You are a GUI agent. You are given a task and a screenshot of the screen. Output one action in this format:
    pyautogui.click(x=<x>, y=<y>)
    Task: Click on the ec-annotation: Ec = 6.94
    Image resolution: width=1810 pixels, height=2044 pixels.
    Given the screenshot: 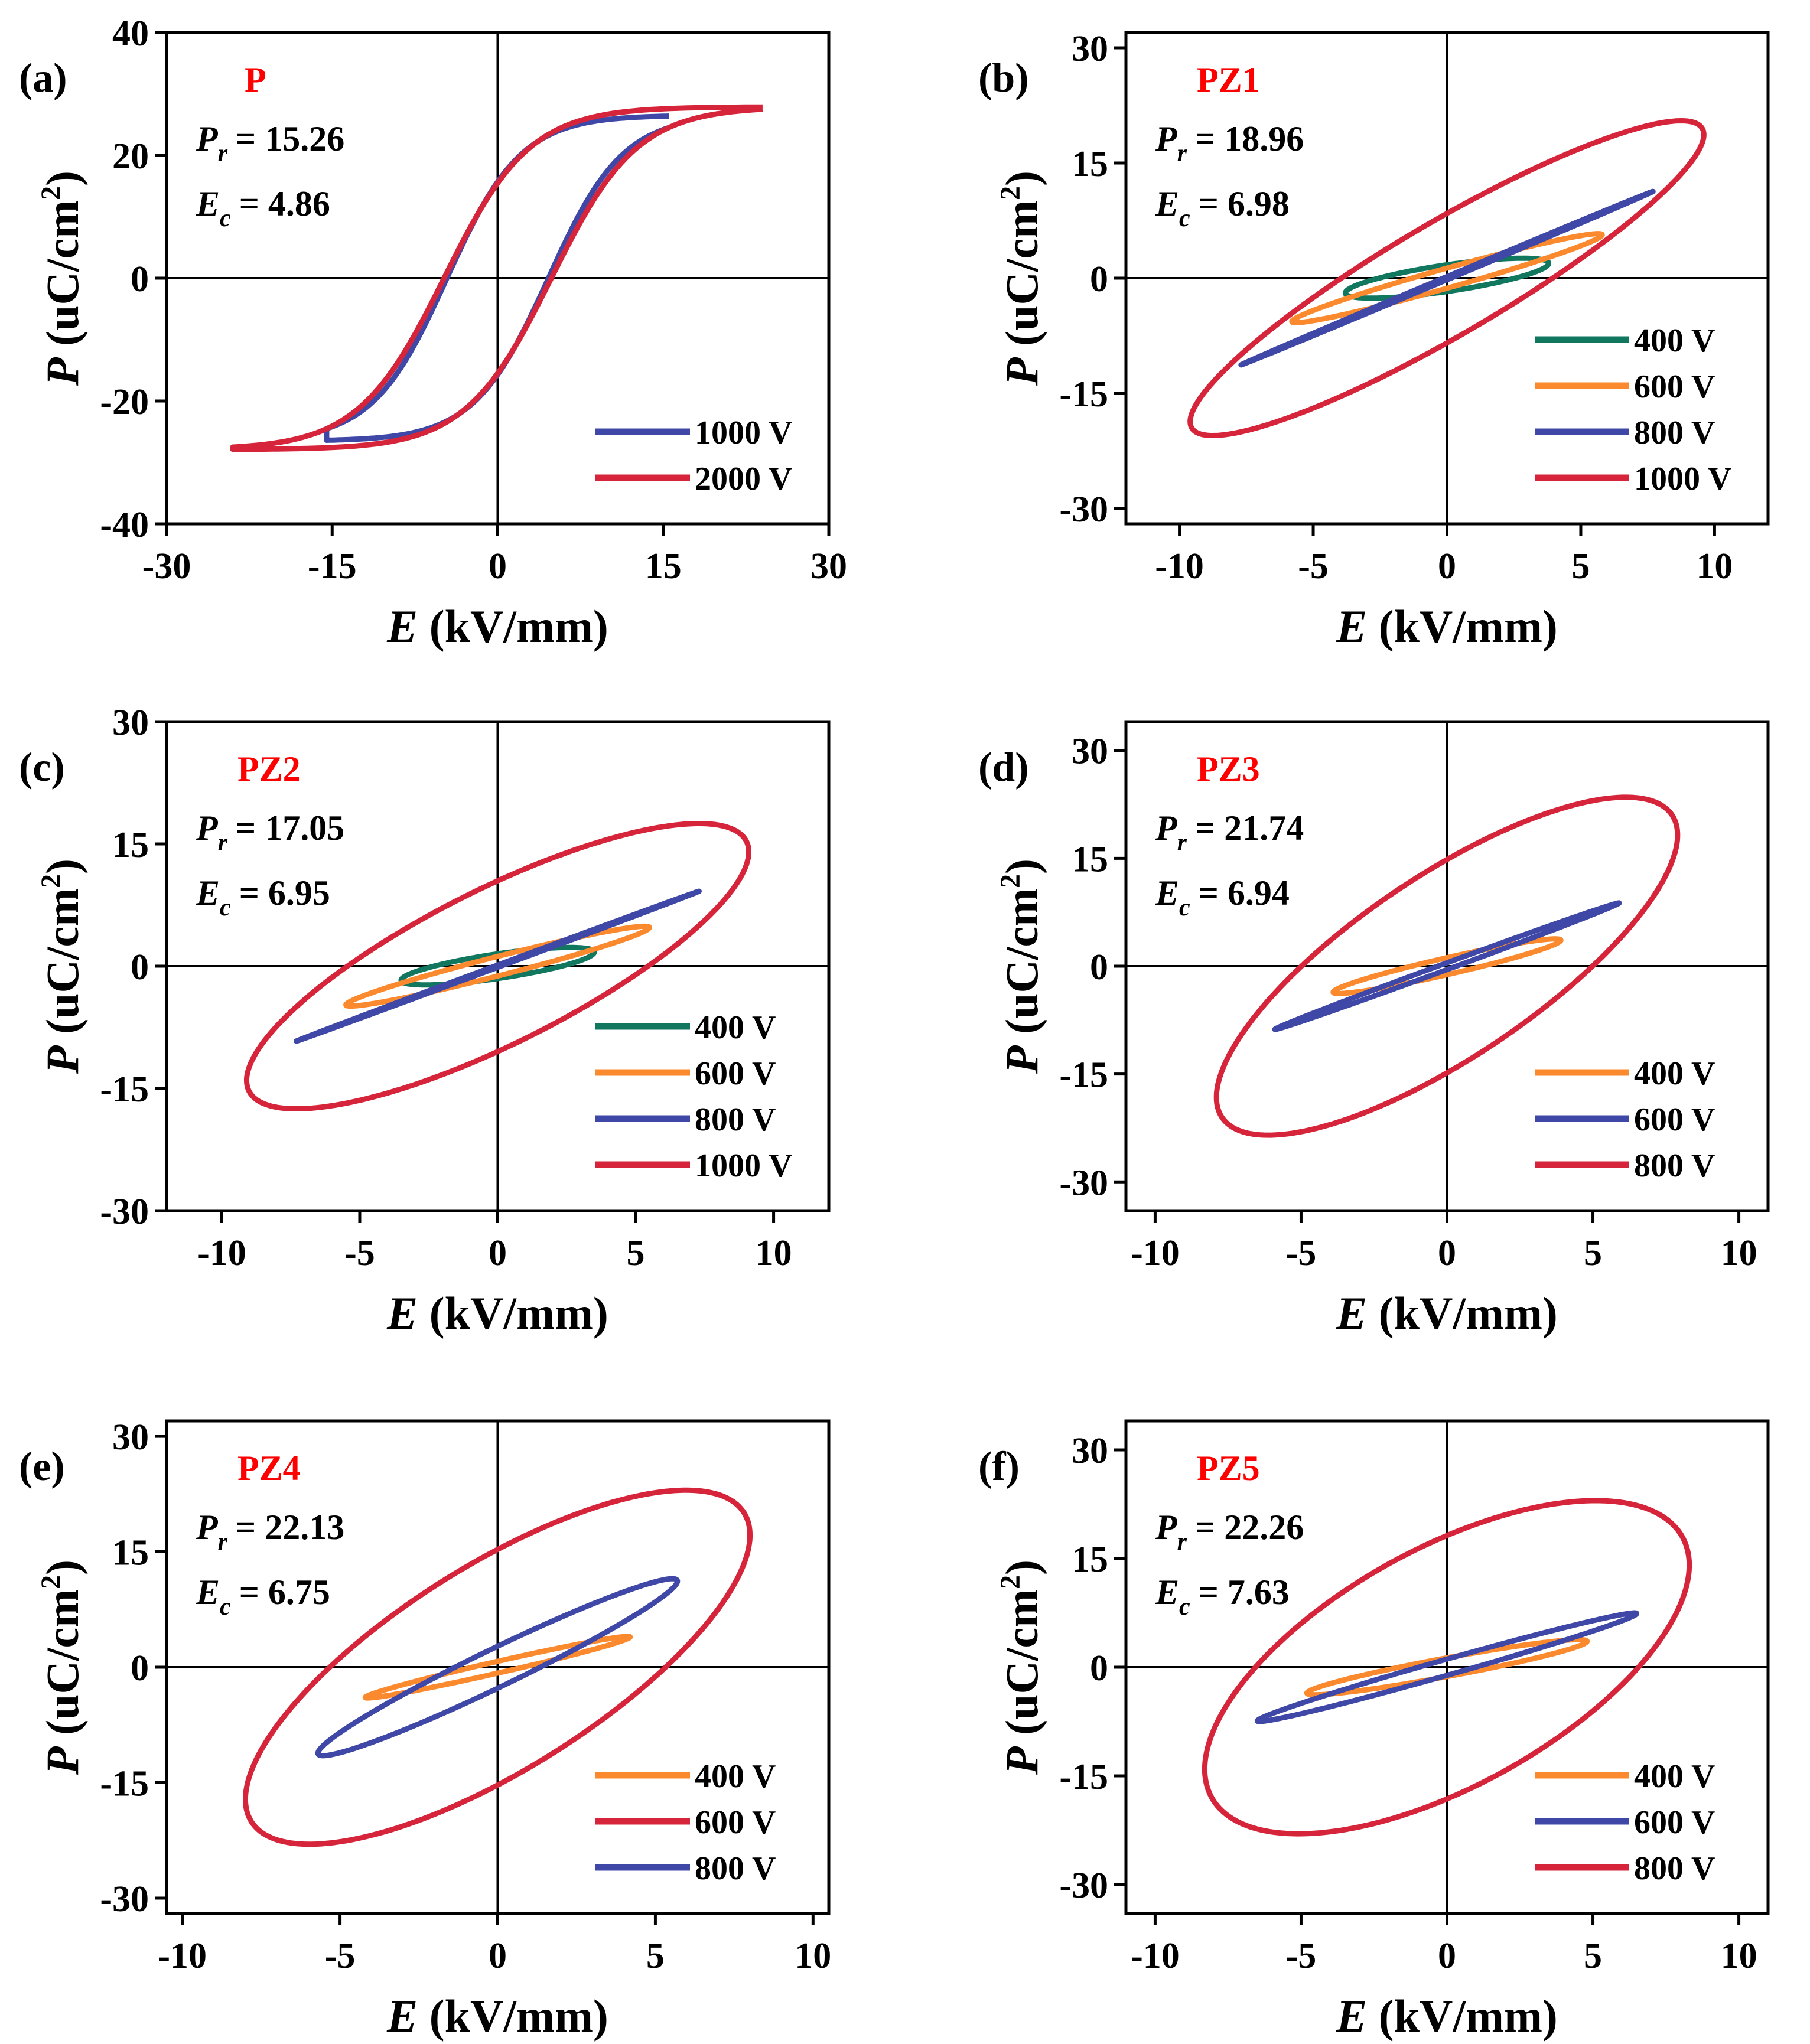 What is the action you would take?
    pyautogui.click(x=1222, y=897)
    